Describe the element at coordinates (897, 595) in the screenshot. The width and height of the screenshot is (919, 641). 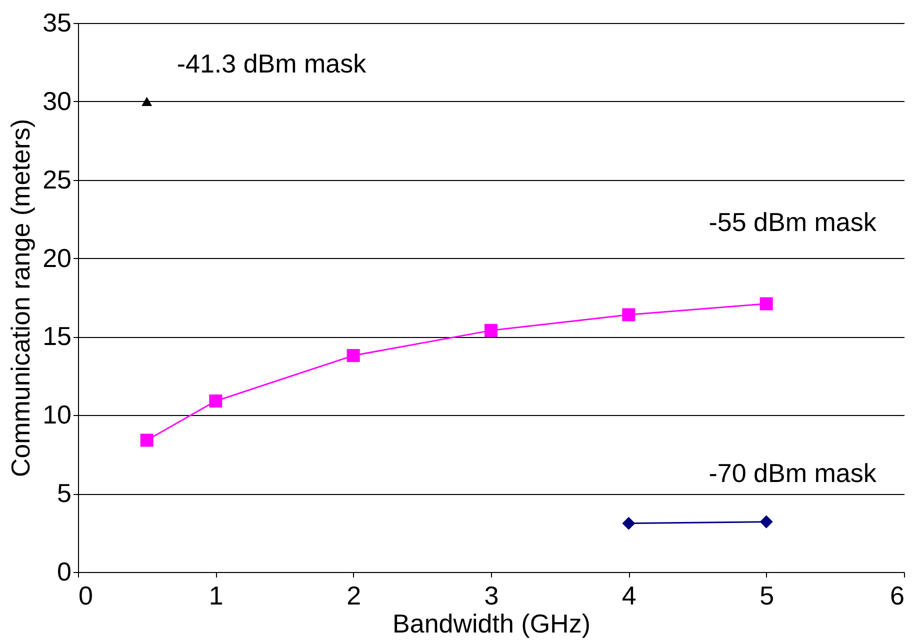
I see `x-tick-label: 6` at that location.